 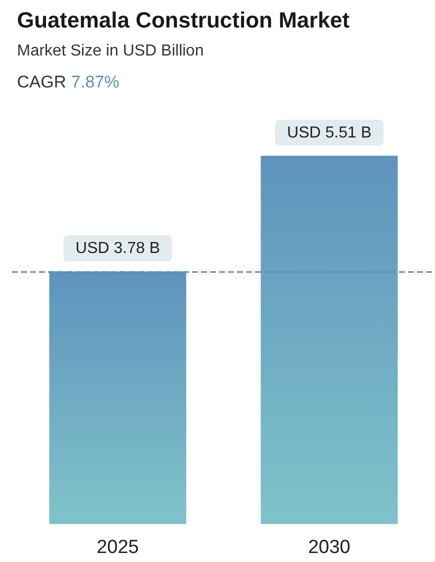 I want to click on x-tick-label: 2025, so click(x=117, y=547).